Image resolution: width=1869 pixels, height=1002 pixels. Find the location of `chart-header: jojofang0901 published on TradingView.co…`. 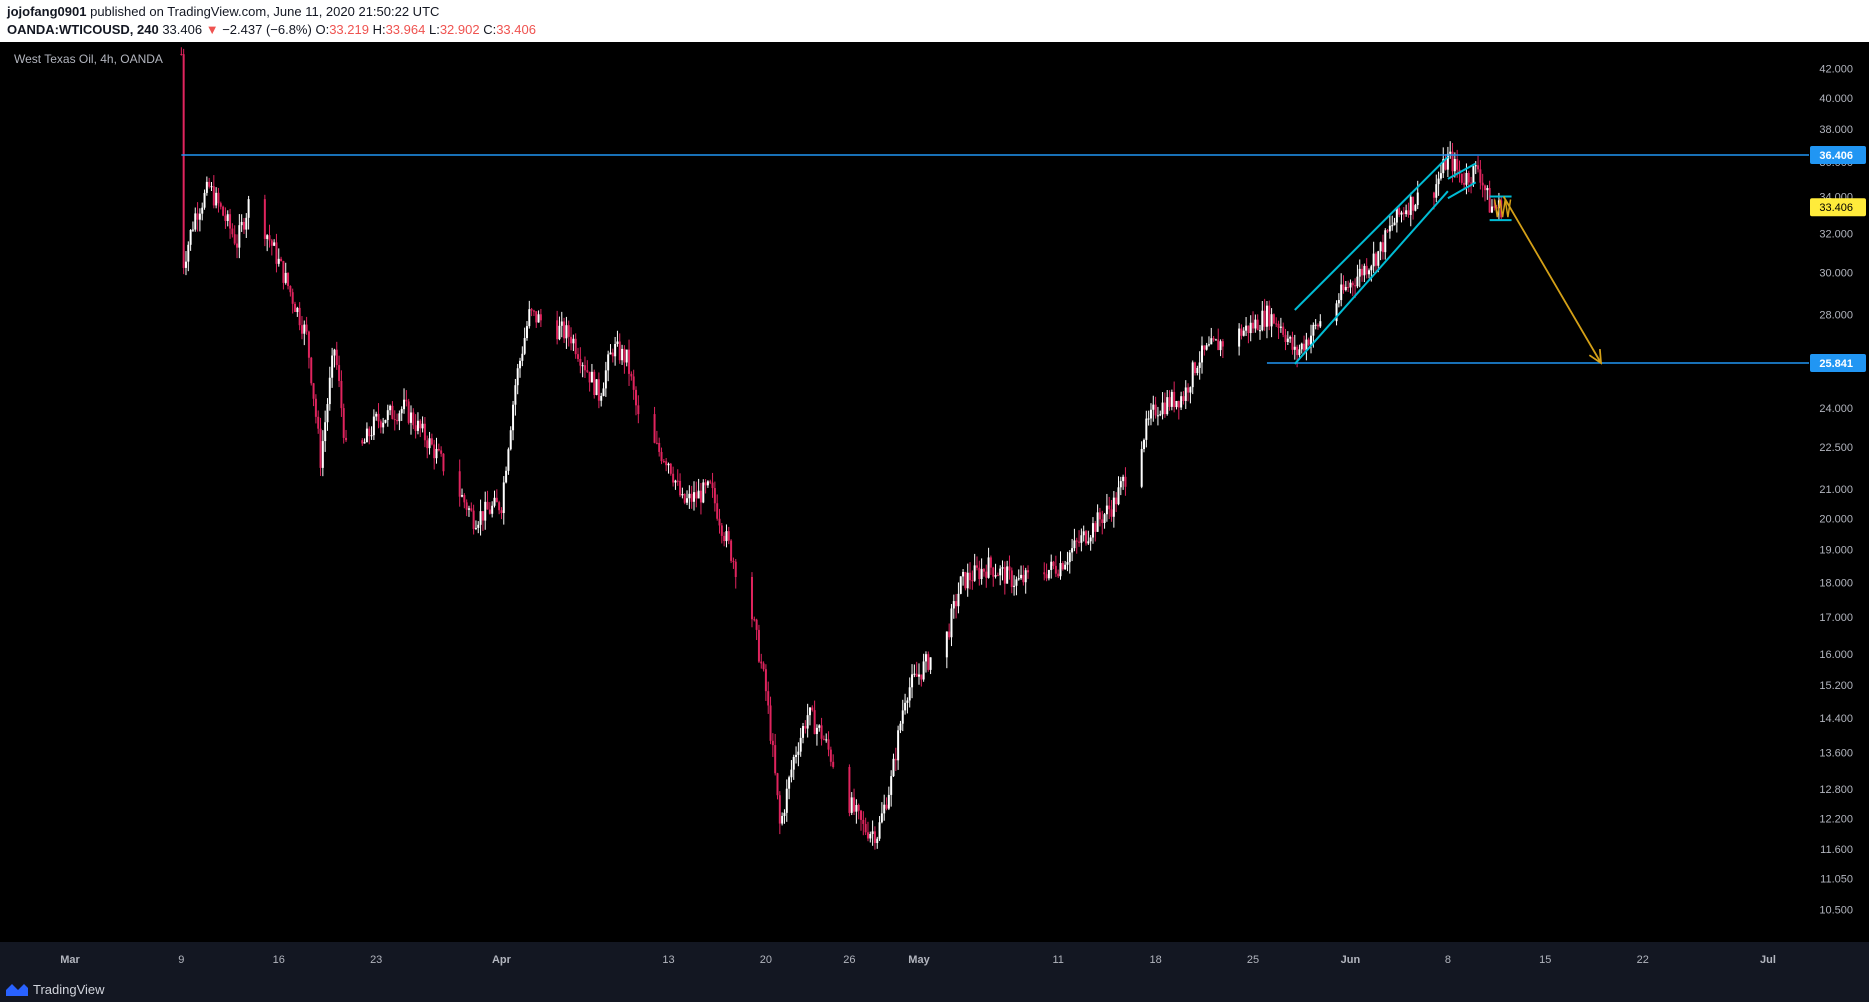

chart-header: jojofang0901 published on TradingView.co… is located at coordinates (934, 21).